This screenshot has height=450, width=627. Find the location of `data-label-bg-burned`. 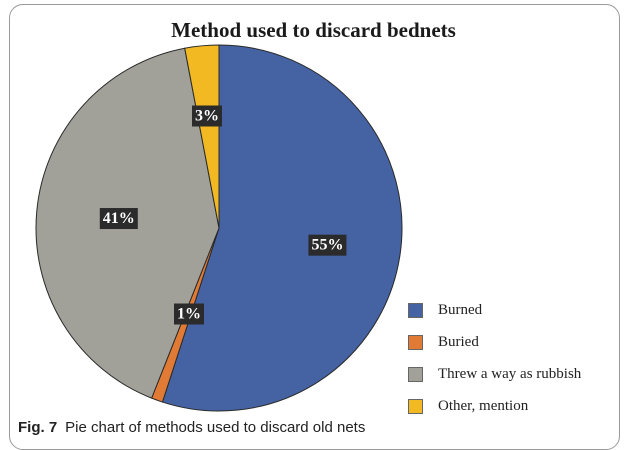

data-label-bg-burned is located at coordinates (327, 245).